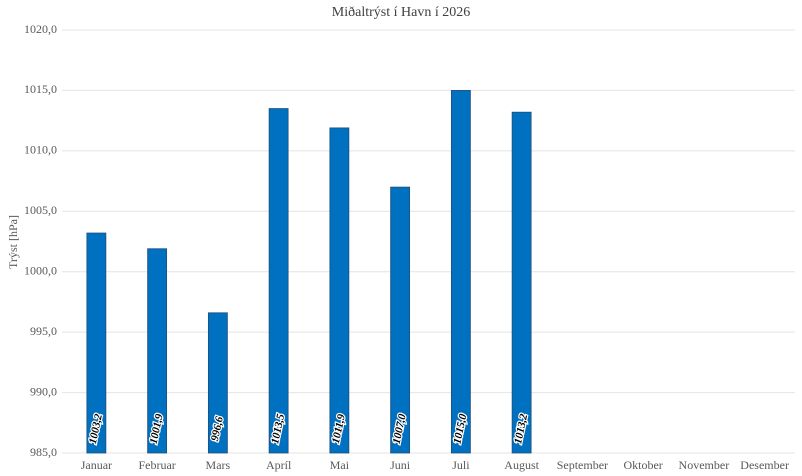  Describe the element at coordinates (43, 331) in the screenshot. I see `y-tick-label: 995,0` at that location.